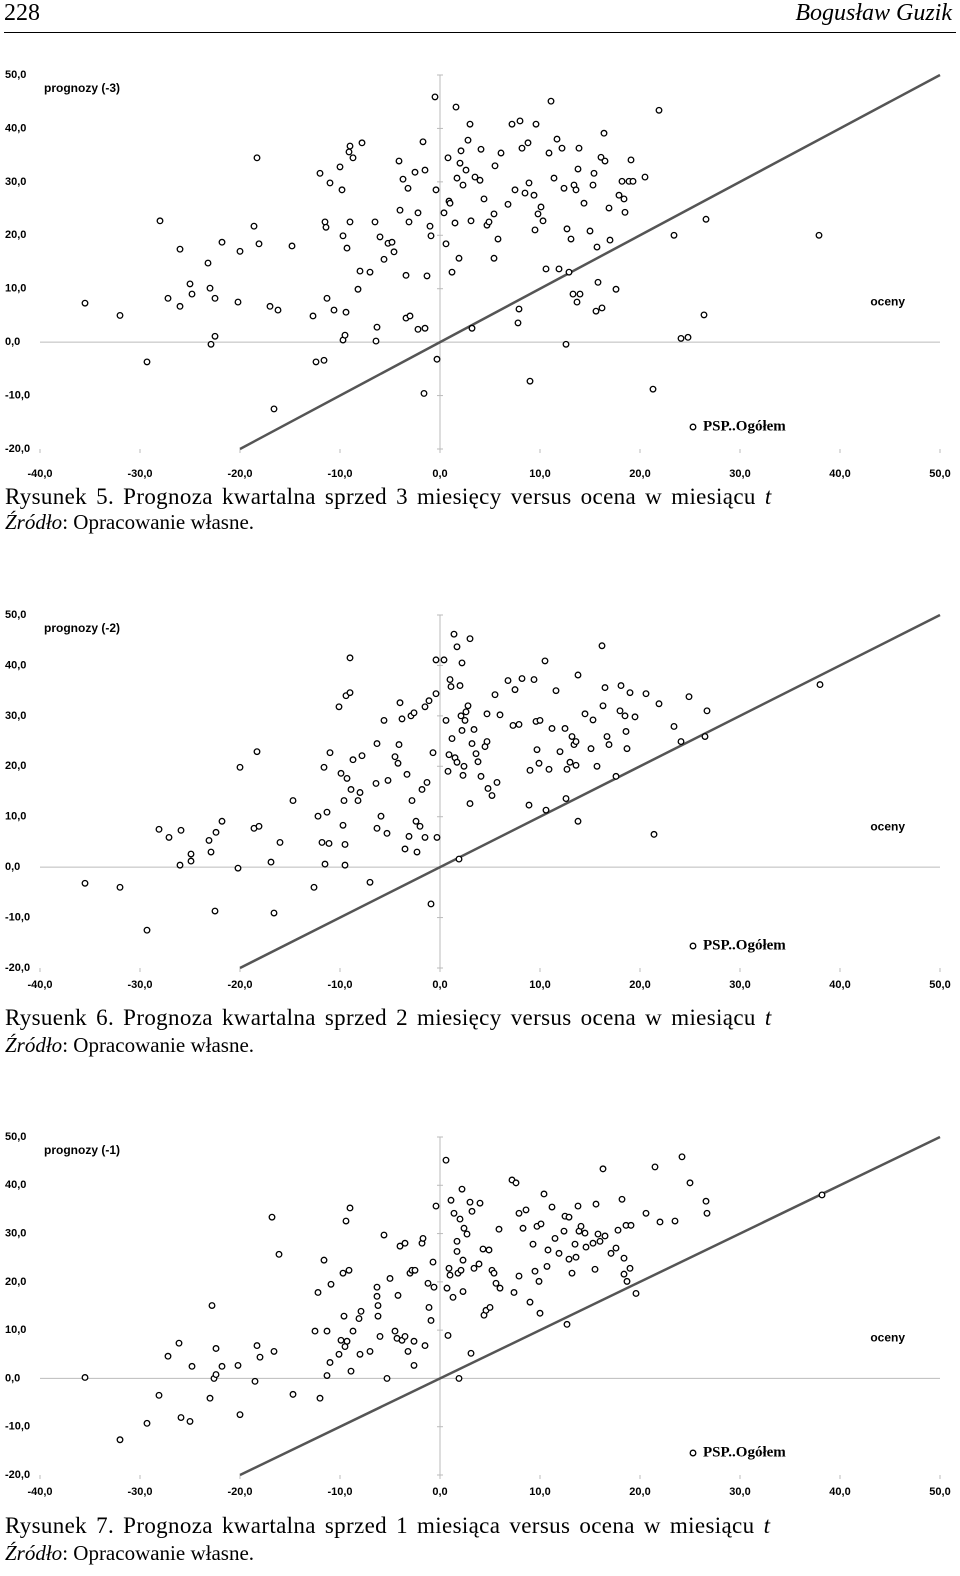 This screenshot has height=1576, width=960. What do you see at coordinates (439, 474) in the screenshot?
I see `x-tick-label: 0,0` at bounding box center [439, 474].